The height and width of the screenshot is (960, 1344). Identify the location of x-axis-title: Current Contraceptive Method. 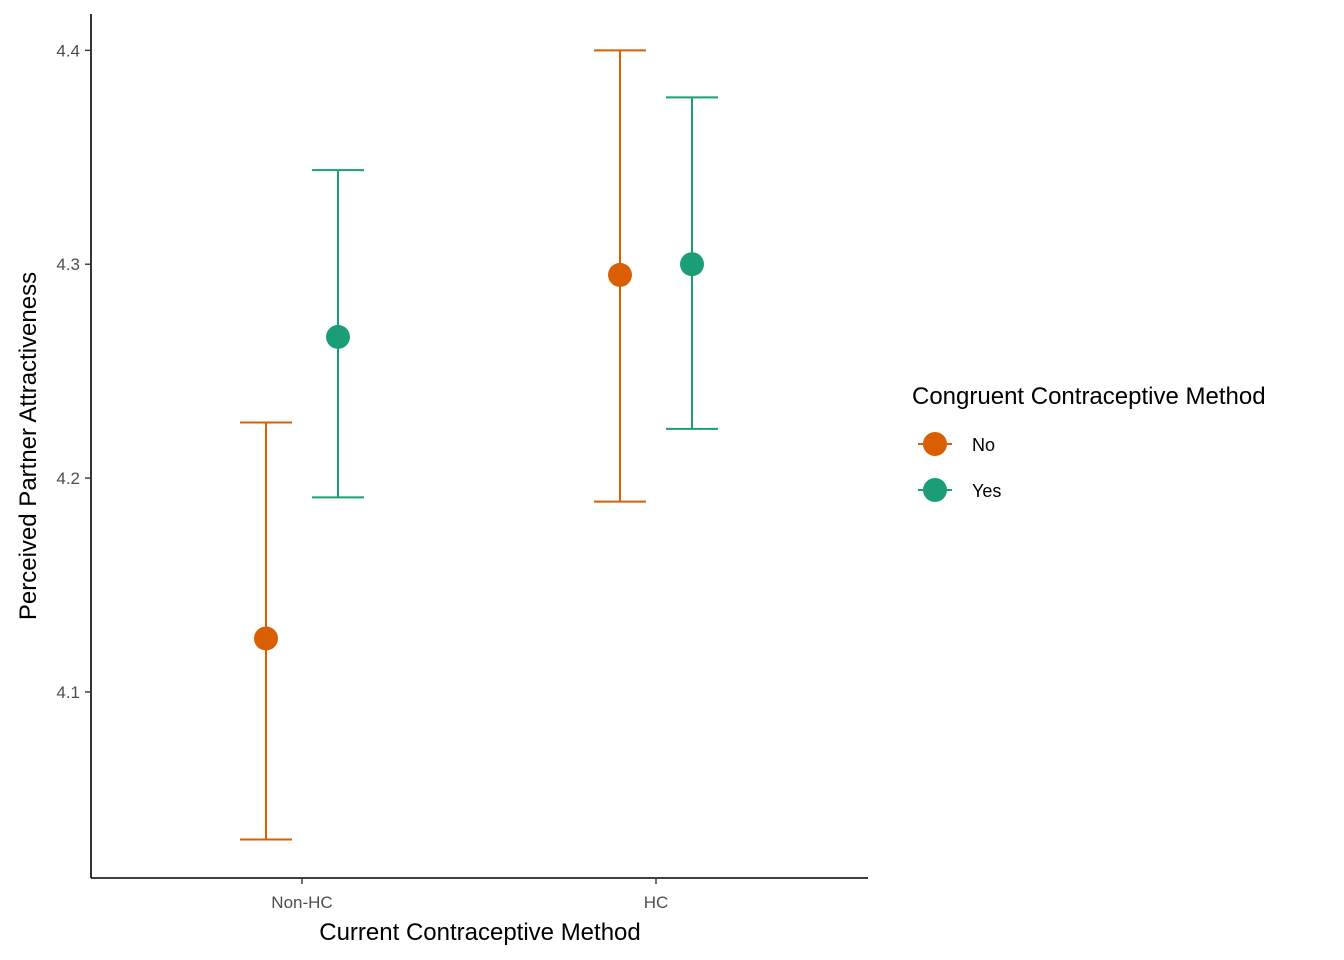
(480, 932).